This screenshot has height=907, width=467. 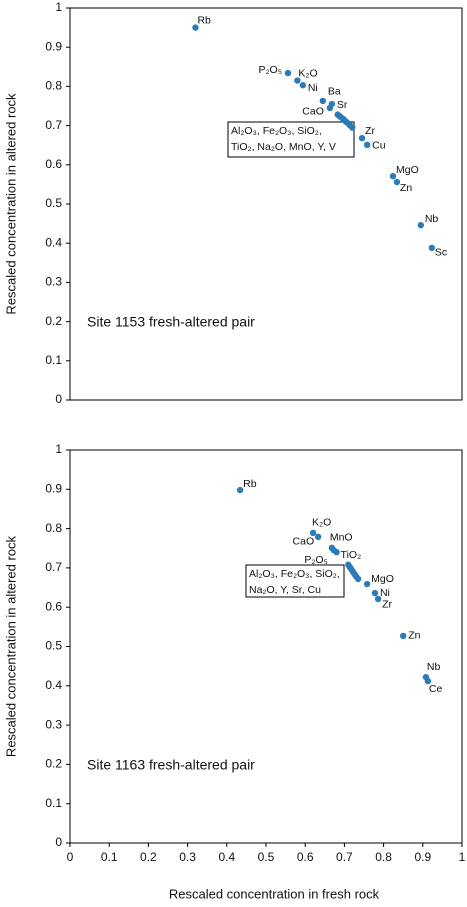 I want to click on point-label: Cu, so click(x=379, y=146).